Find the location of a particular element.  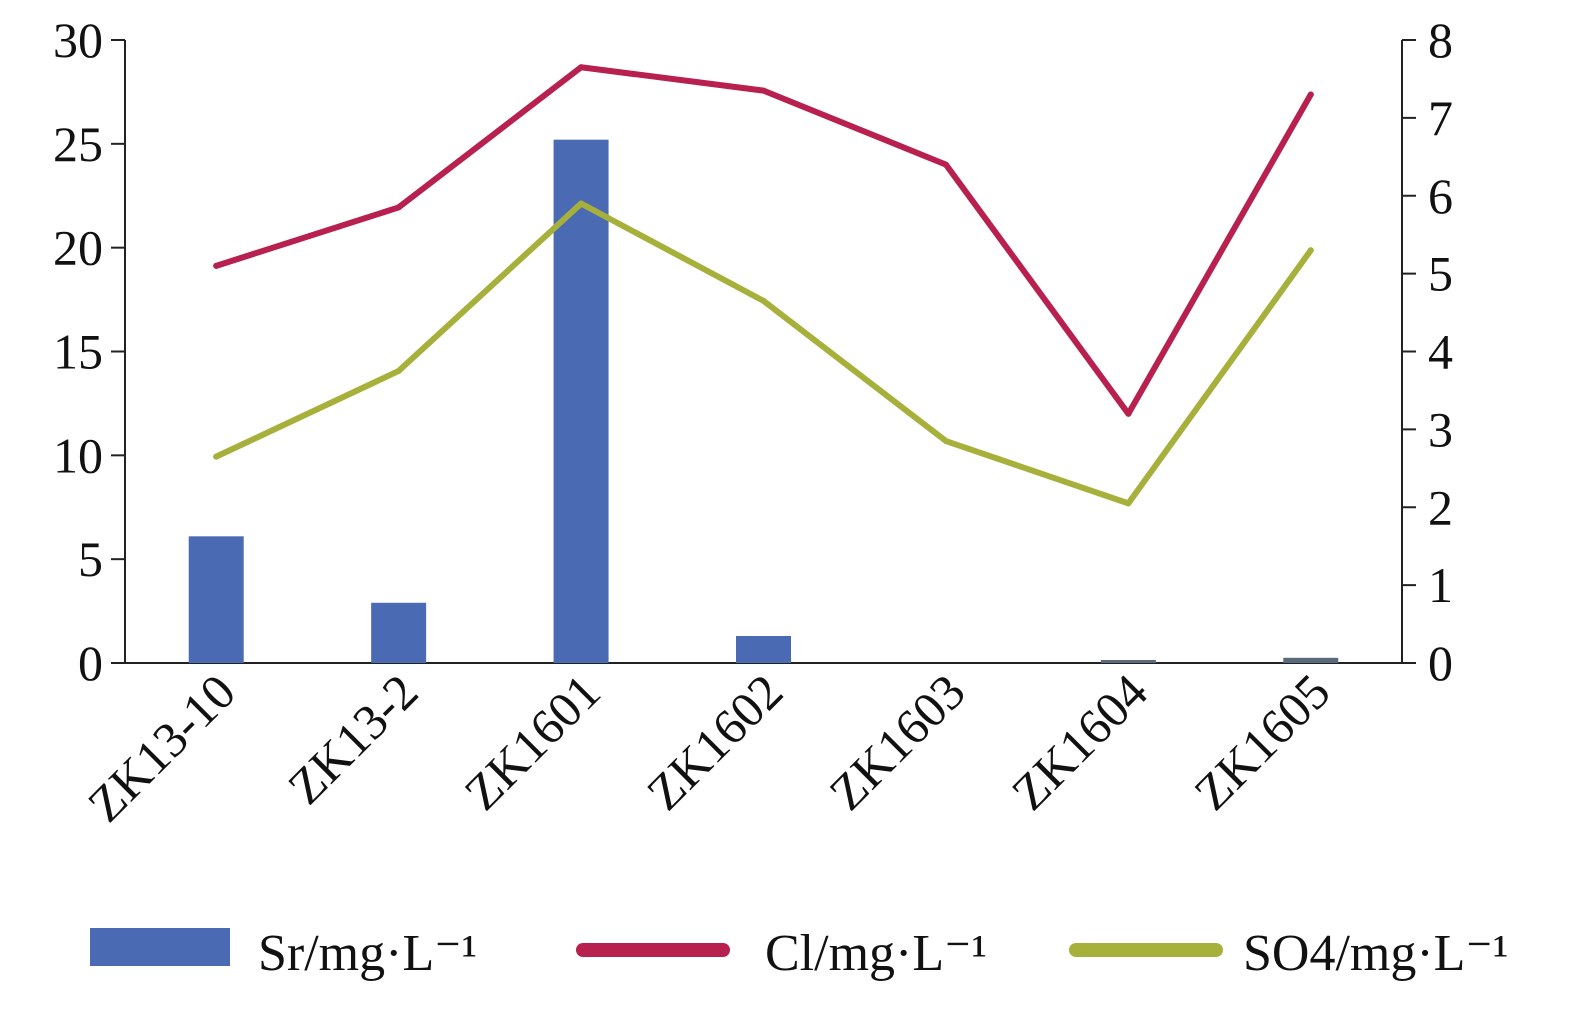

right-tick-label: 7 is located at coordinates (1440, 118).